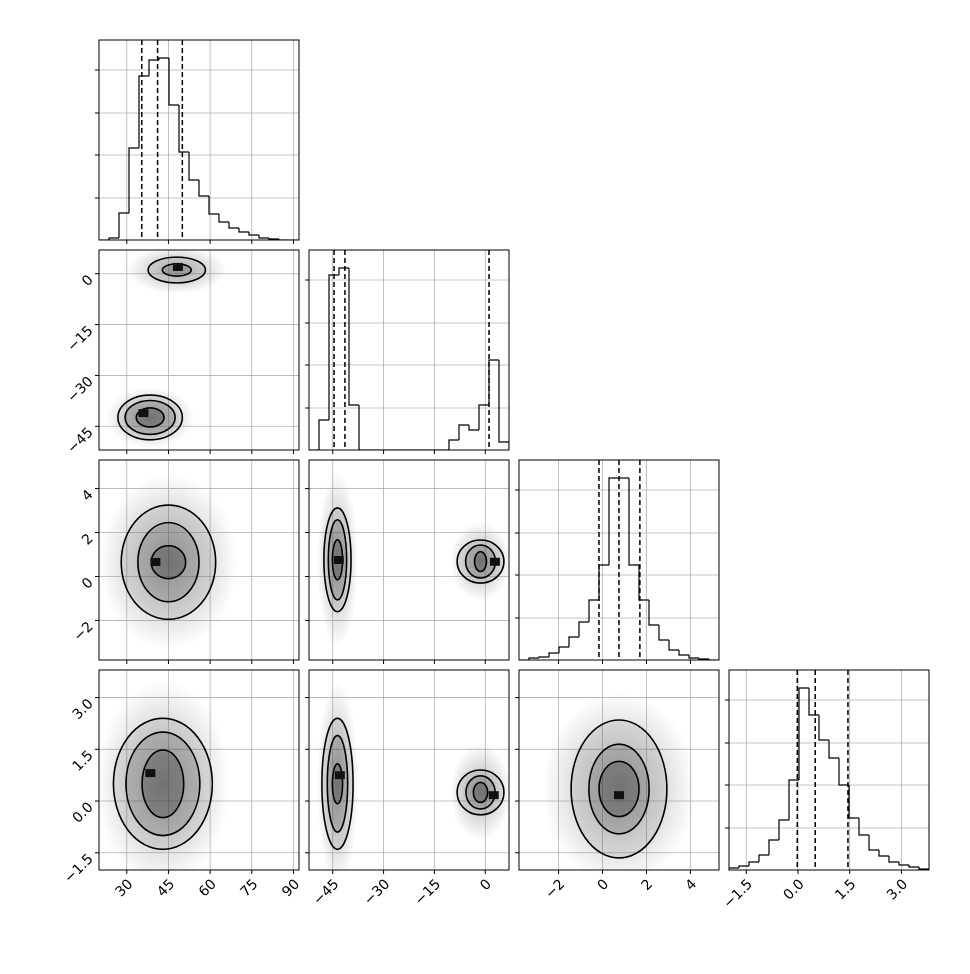 Image resolution: width=970 pixels, height=974 pixels. What do you see at coordinates (208, 888) in the screenshot?
I see `x-tick-label: 60` at bounding box center [208, 888].